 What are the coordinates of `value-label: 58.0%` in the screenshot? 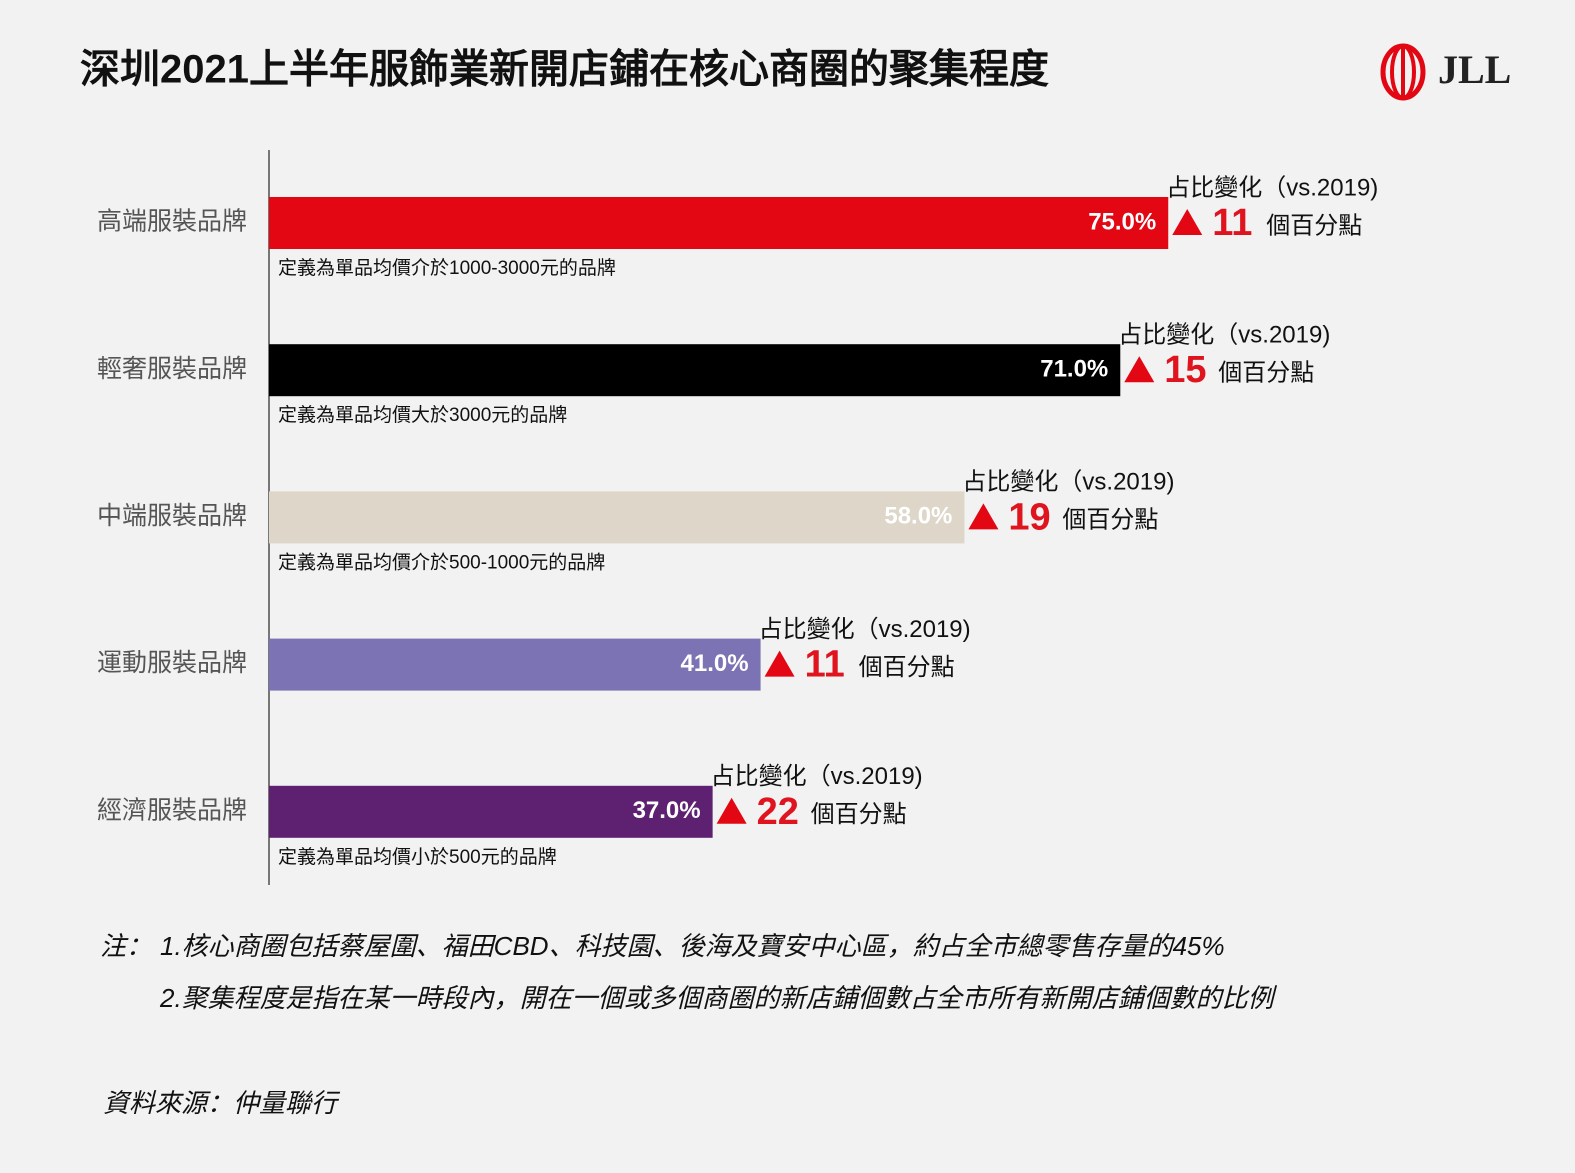 It's located at (918, 516).